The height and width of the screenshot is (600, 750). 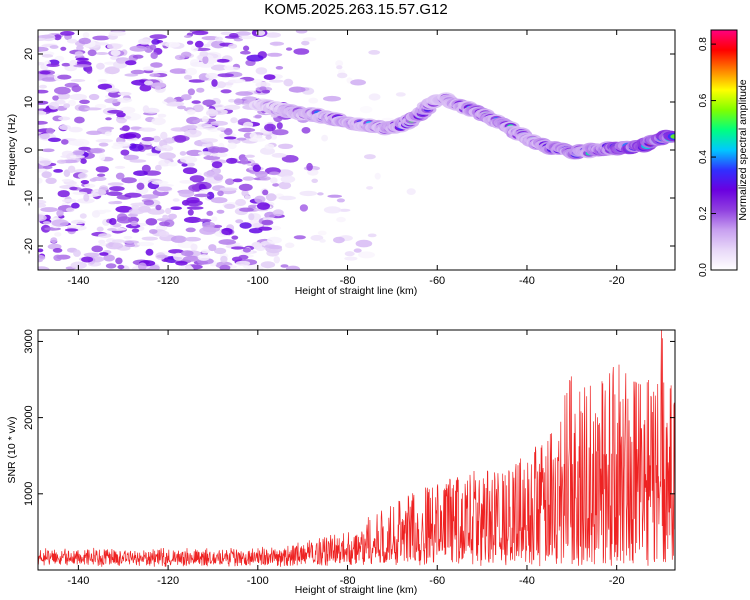 I want to click on colorbar-gradient, so click(x=724, y=150).